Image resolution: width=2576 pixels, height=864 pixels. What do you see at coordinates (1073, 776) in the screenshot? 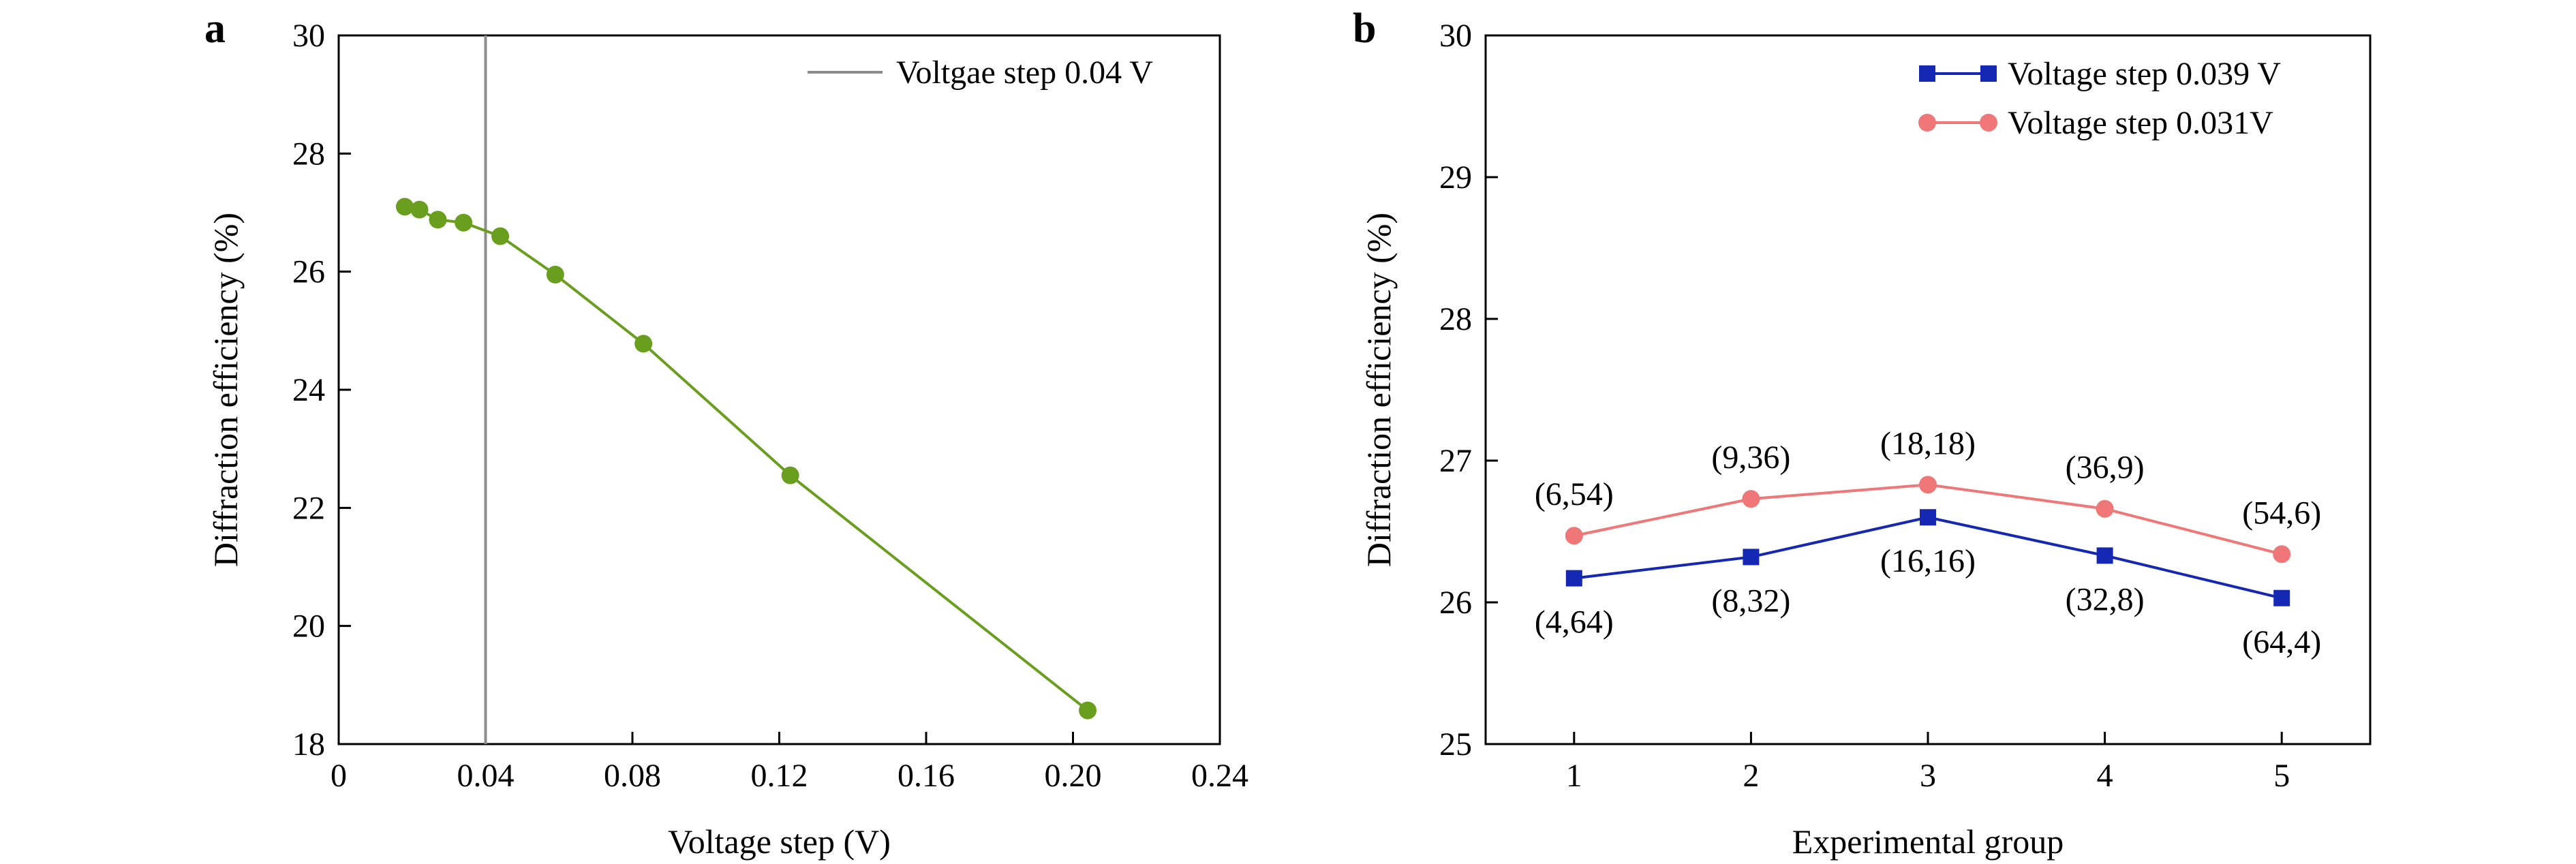
I see `panel-a-x-tick-label: 0.20` at bounding box center [1073, 776].